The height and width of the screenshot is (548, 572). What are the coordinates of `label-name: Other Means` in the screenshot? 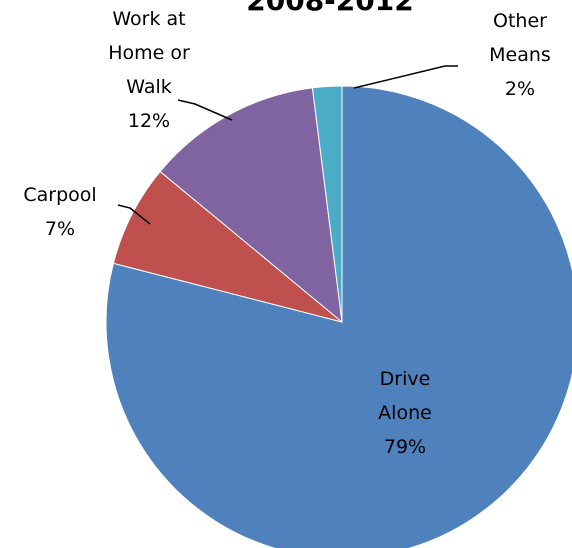 It's located at (520, 38).